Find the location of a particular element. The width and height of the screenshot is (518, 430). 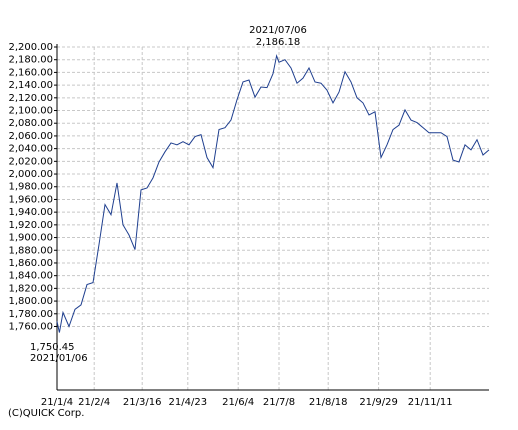

y-tick-label: 1,780.00 is located at coordinates (30, 314).